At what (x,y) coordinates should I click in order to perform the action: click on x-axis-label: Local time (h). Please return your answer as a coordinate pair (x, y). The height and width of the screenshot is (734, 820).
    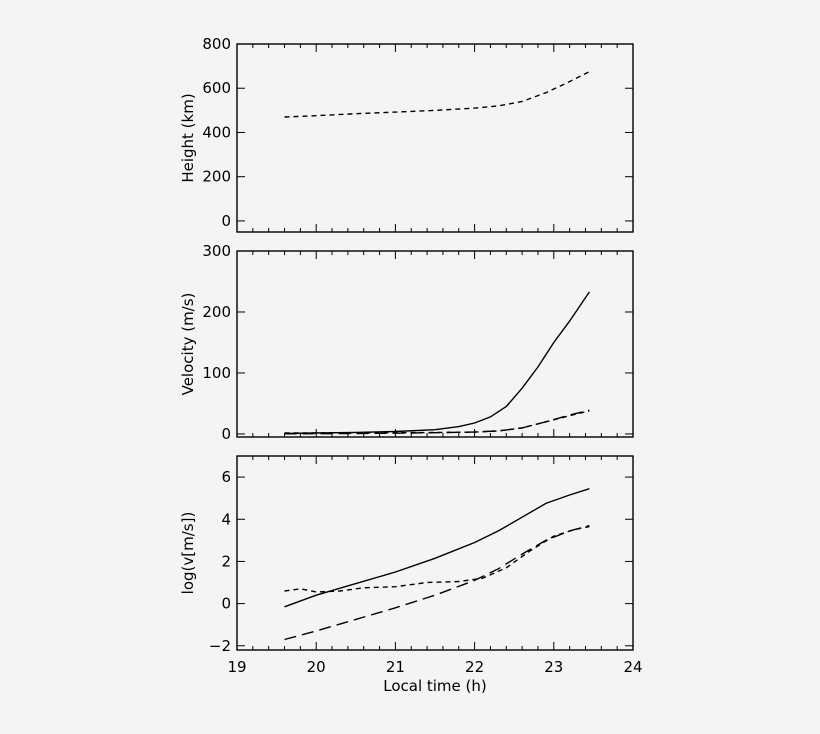
    Looking at the image, I should click on (435, 686).